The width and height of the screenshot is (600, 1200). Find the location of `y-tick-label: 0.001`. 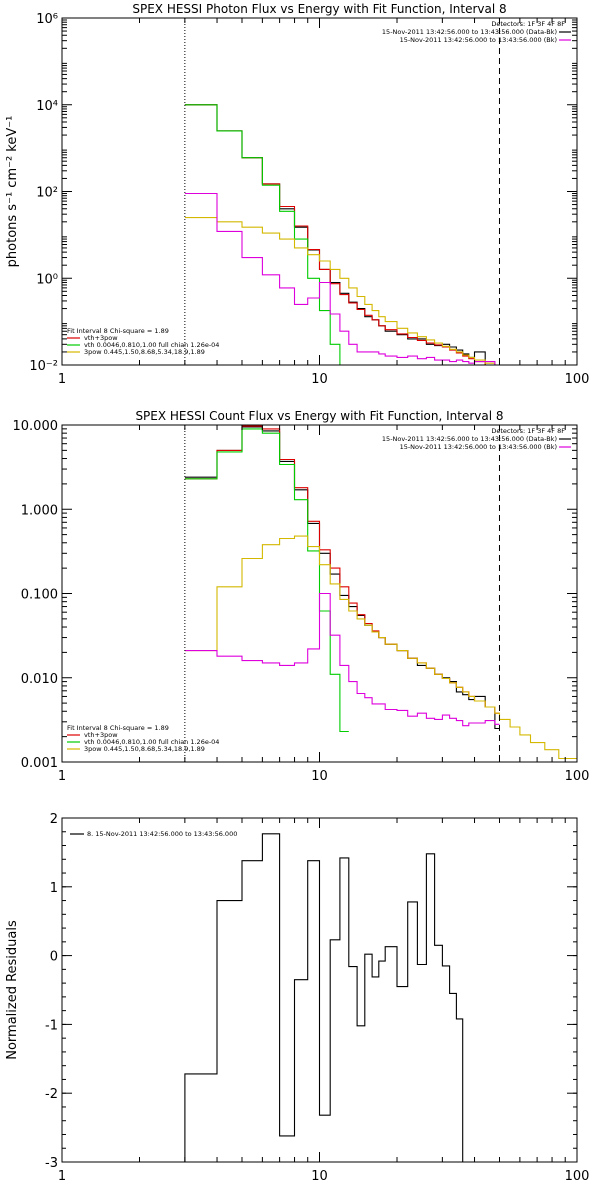

y-tick-label: 0.001 is located at coordinates (39, 763).